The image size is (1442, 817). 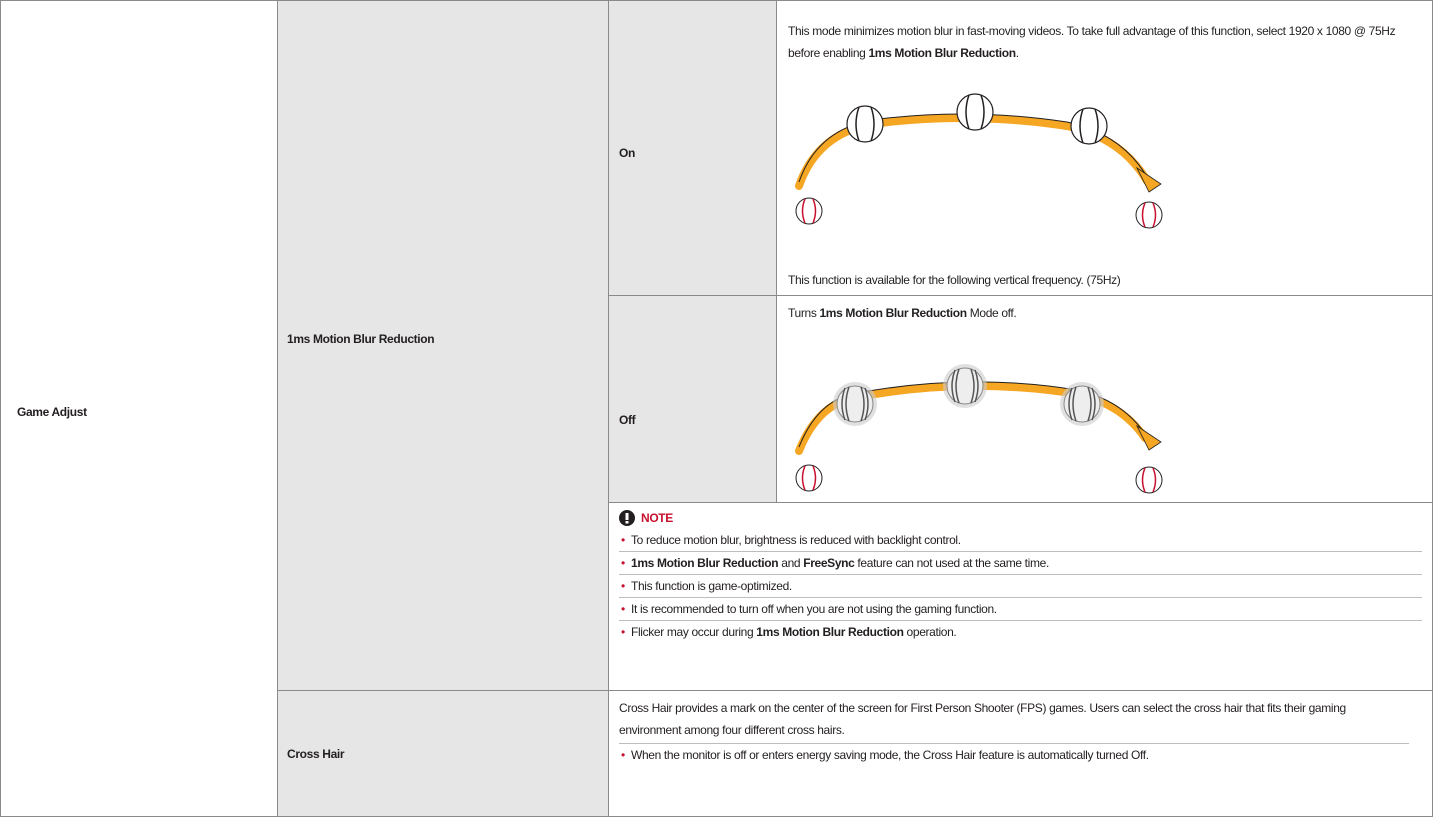 I want to click on text: and, so click(x=791, y=563).